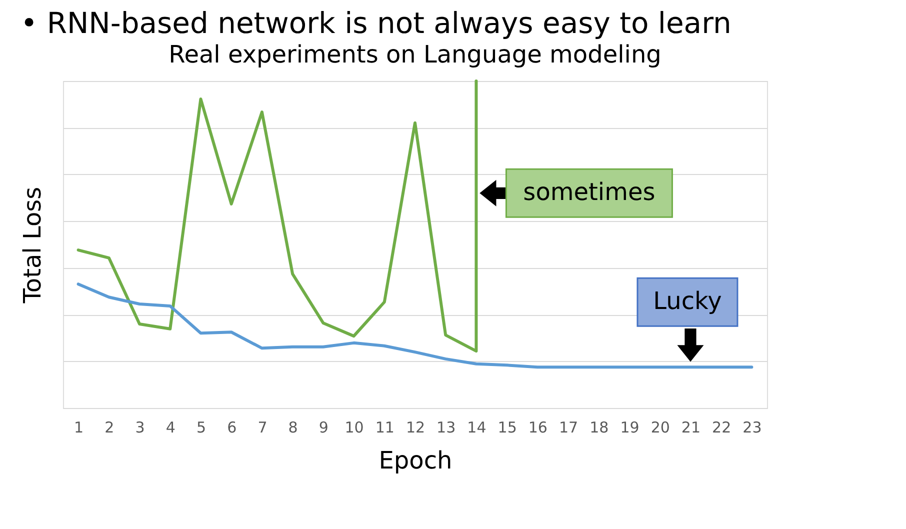  Describe the element at coordinates (507, 427) in the screenshot. I see `x-tick-label: 15` at that location.